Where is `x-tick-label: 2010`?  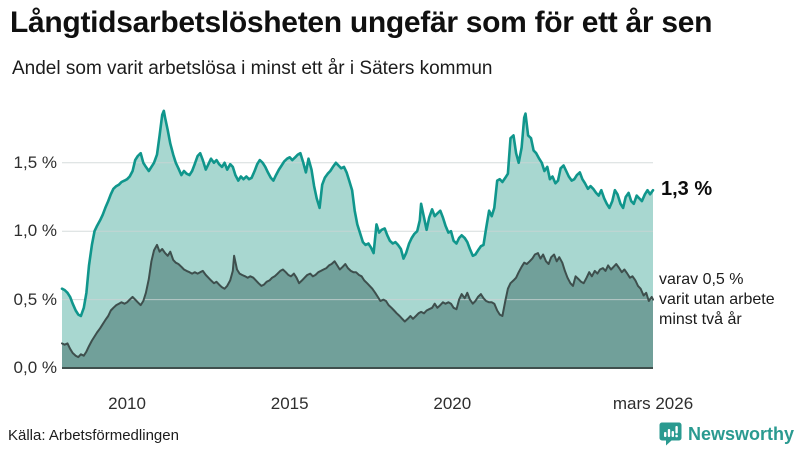
x-tick-label: 2010 is located at coordinates (127, 403).